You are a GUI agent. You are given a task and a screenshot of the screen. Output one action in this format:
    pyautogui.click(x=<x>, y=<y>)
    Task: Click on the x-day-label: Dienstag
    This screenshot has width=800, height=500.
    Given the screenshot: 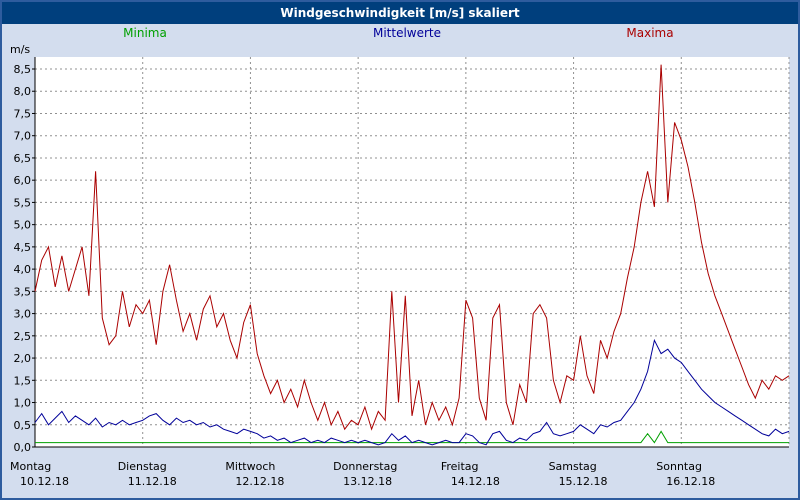 What is the action you would take?
    pyautogui.click(x=142, y=466)
    